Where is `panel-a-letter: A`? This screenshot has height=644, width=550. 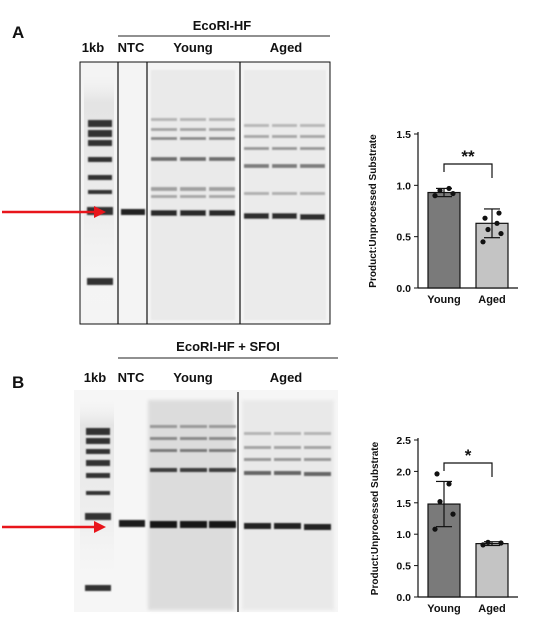
panel-a-letter: A is located at coordinates (18, 32).